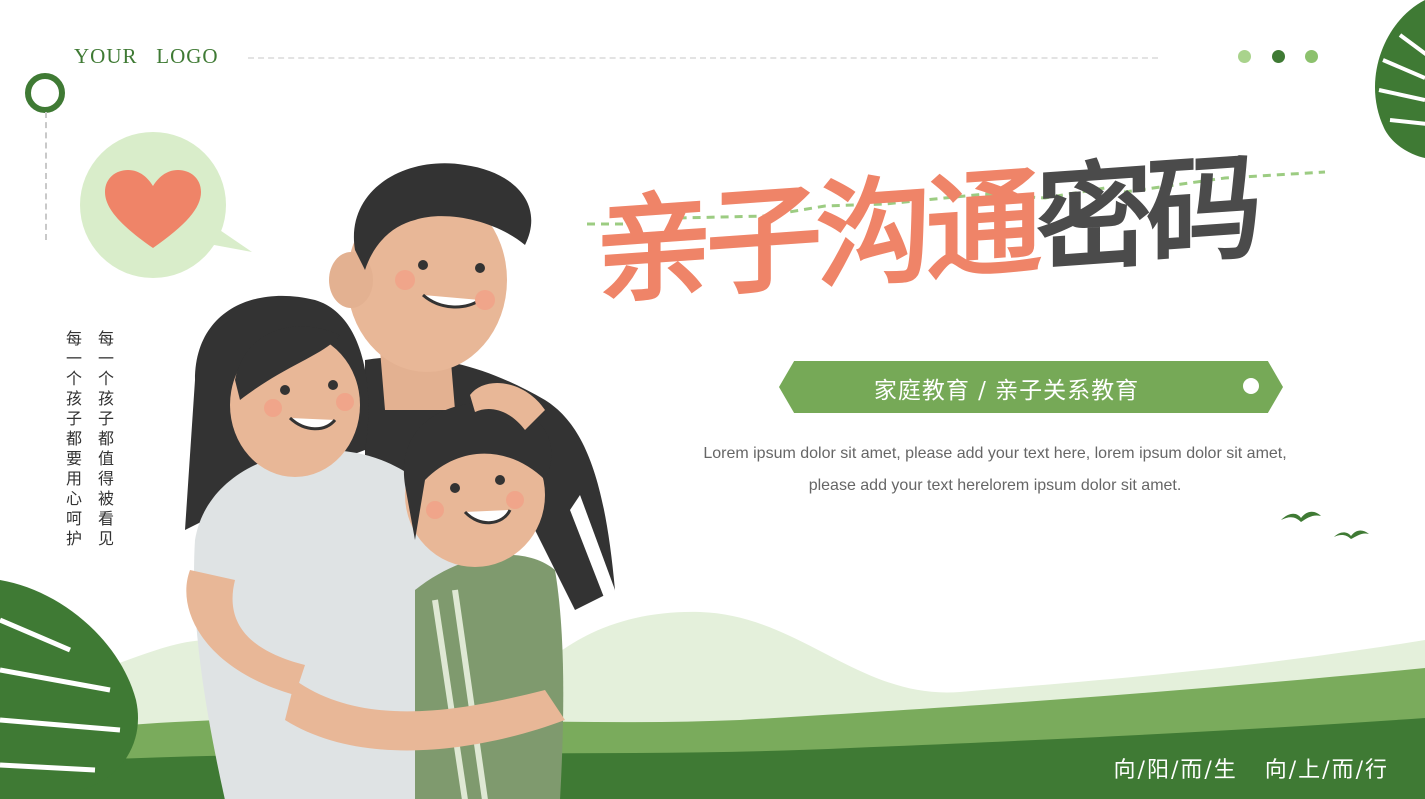  I want to click on hug-arm, so click(425, 715).